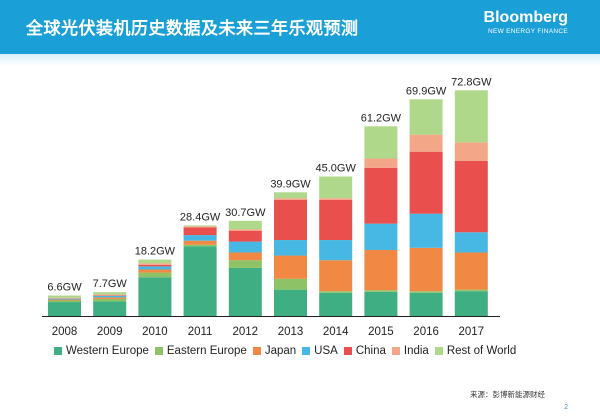  Describe the element at coordinates (206, 351) in the screenshot. I see `legend-label: Eastern Europe` at that location.